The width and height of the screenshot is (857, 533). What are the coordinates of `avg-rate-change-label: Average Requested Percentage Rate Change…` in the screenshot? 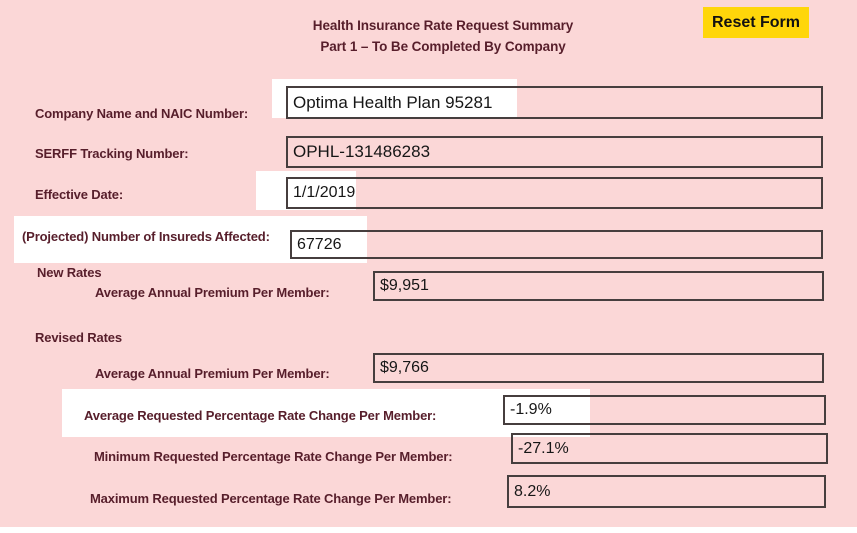 It's located at (260, 415).